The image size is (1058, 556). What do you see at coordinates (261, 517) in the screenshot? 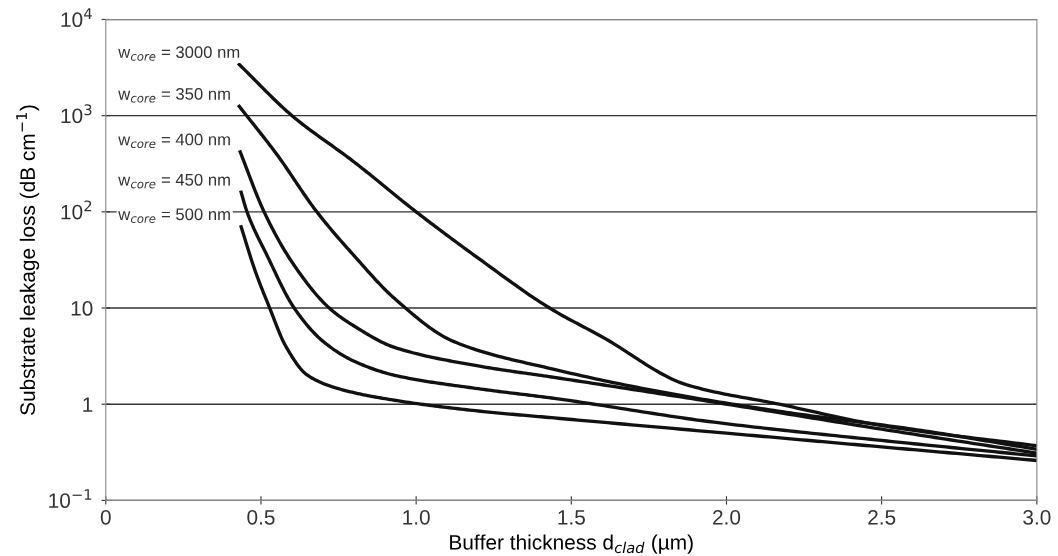
I see `x-tick-label: 0.5` at bounding box center [261, 517].